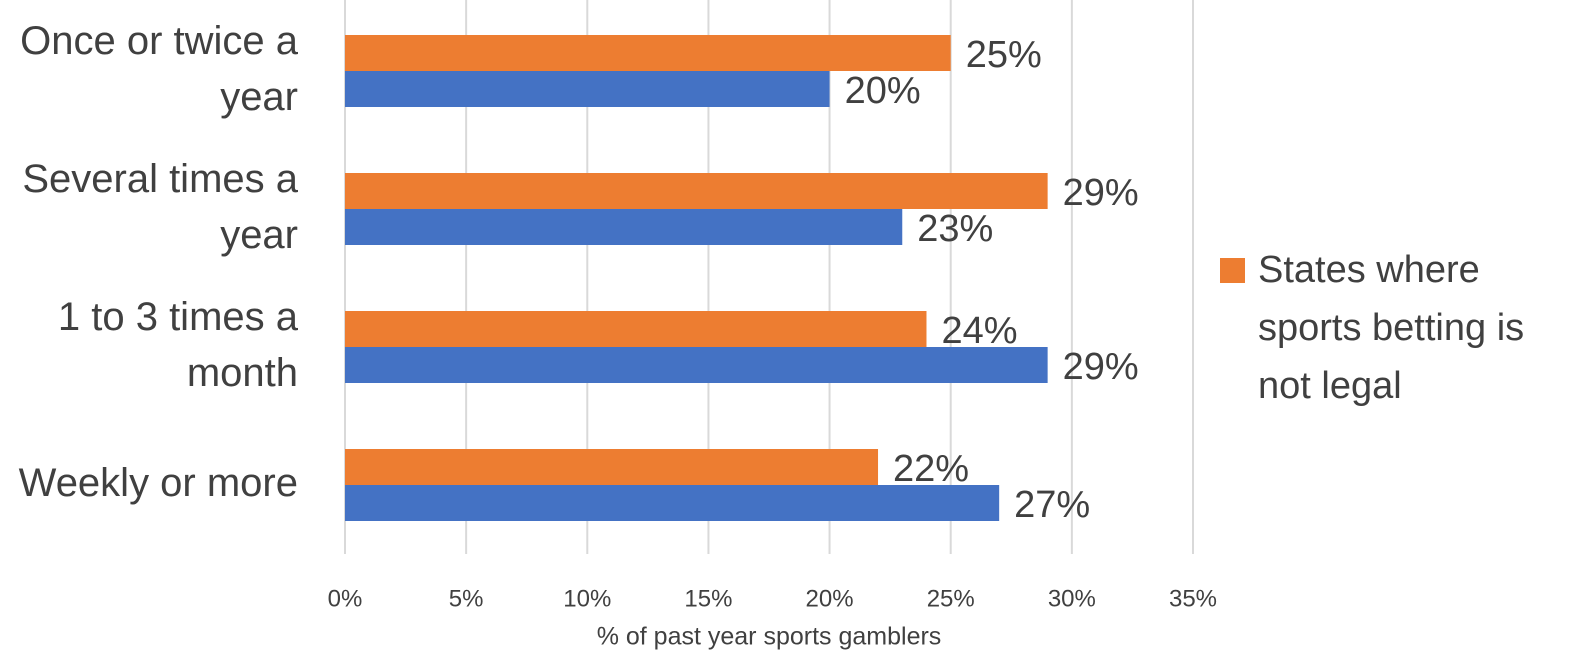 The height and width of the screenshot is (660, 1571). What do you see at coordinates (158, 483) in the screenshot?
I see `y-tick-label: Weekly or more` at bounding box center [158, 483].